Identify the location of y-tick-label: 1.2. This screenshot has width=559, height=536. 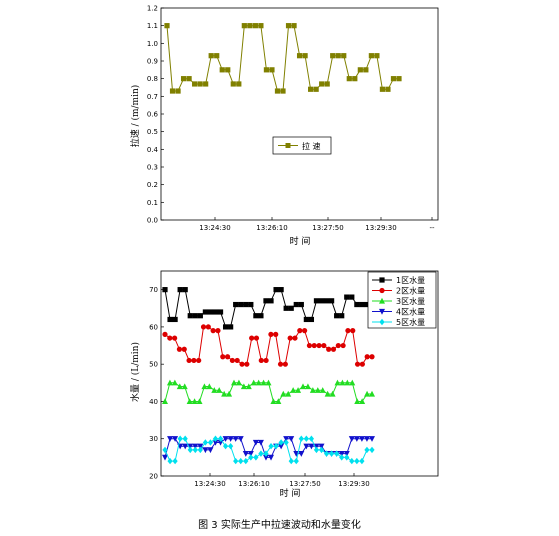
(152, 9).